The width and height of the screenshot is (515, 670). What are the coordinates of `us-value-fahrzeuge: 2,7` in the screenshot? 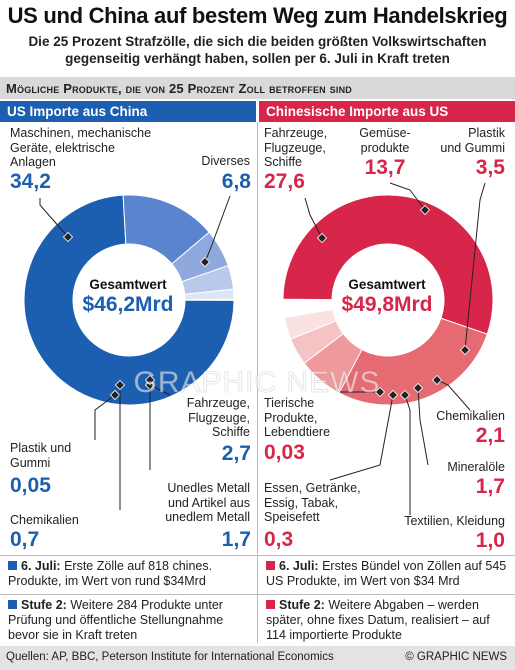 It's located at (200, 454).